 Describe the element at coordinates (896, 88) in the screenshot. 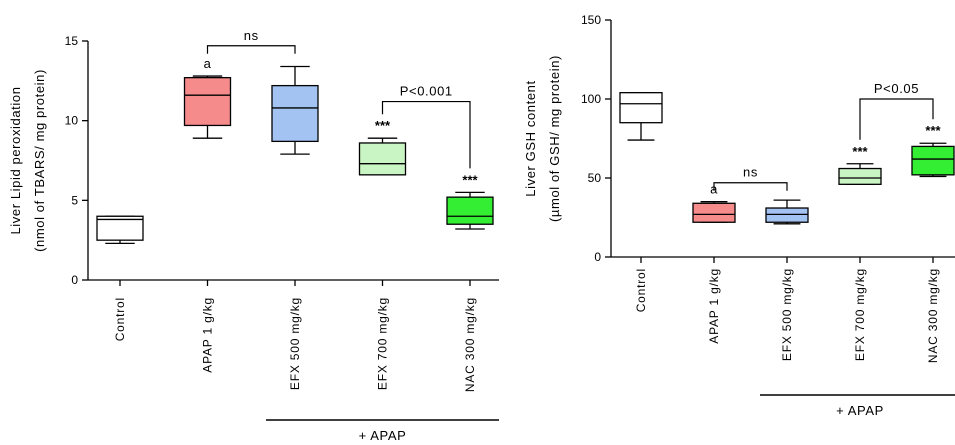

I see `comparison-label: P<0.05` at that location.